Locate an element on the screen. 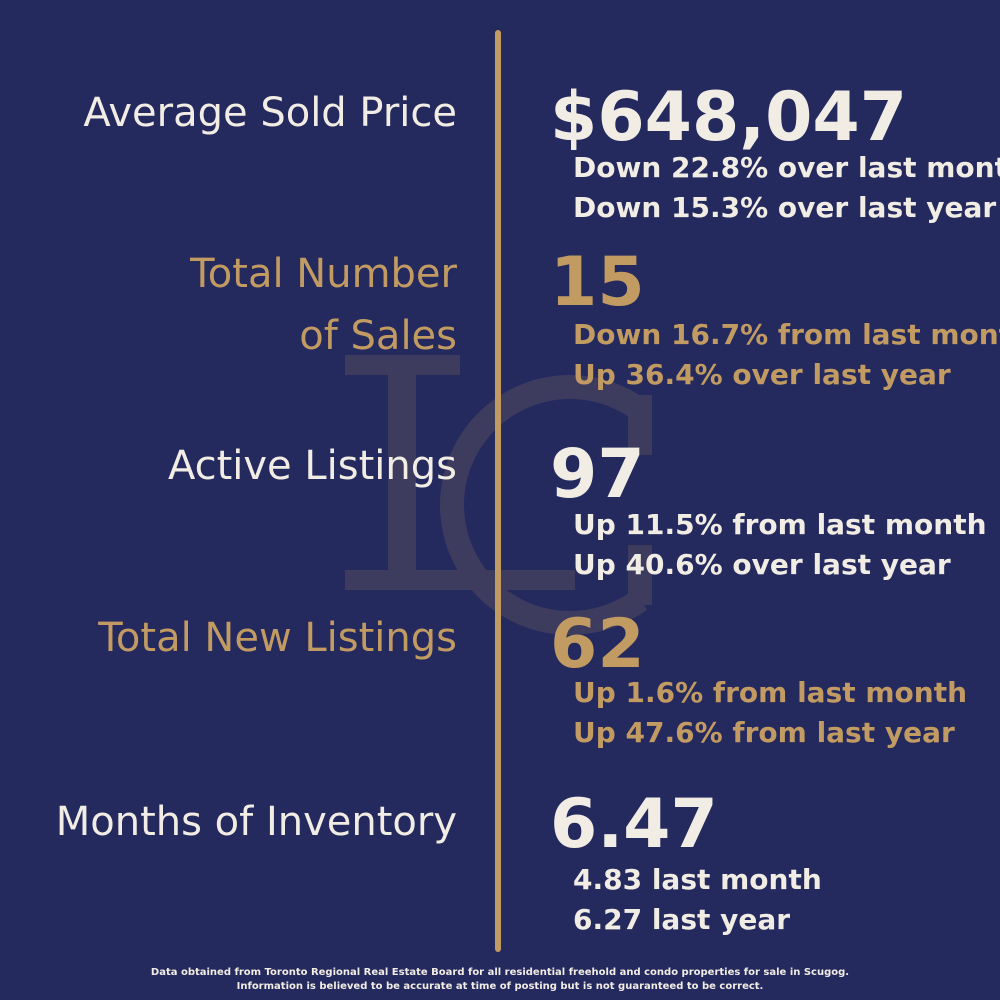 Image resolution: width=1000 pixels, height=1000 pixels. stat-label: Months of Inventory is located at coordinates (256, 822).